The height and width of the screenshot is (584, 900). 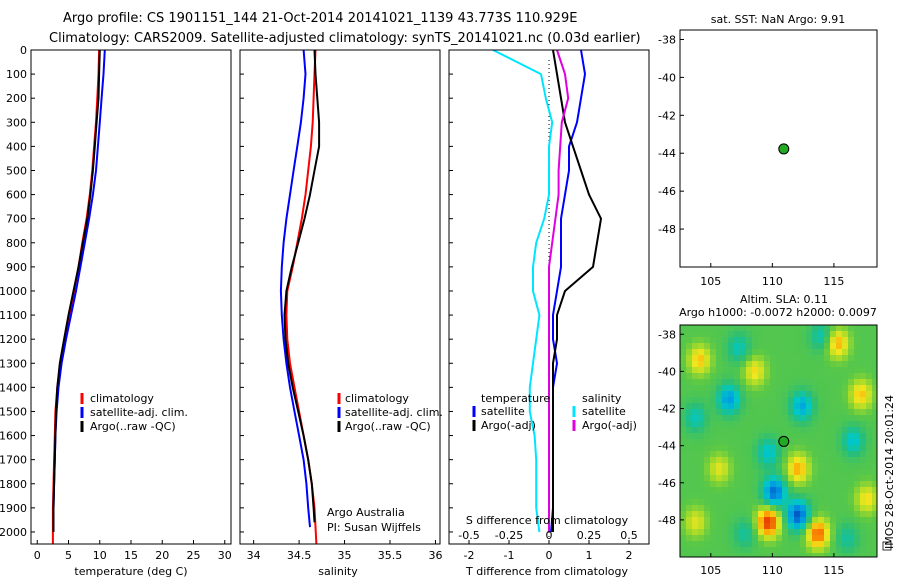 I want to click on pi-note: PI: Susan Wijffels, so click(x=374, y=527).